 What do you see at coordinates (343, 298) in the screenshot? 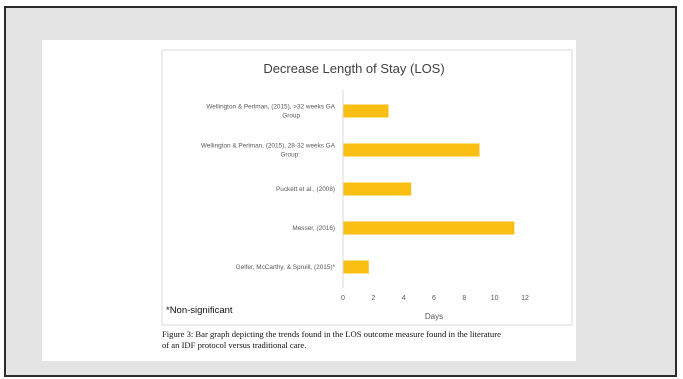
I see `x-tick-0: 0` at bounding box center [343, 298].